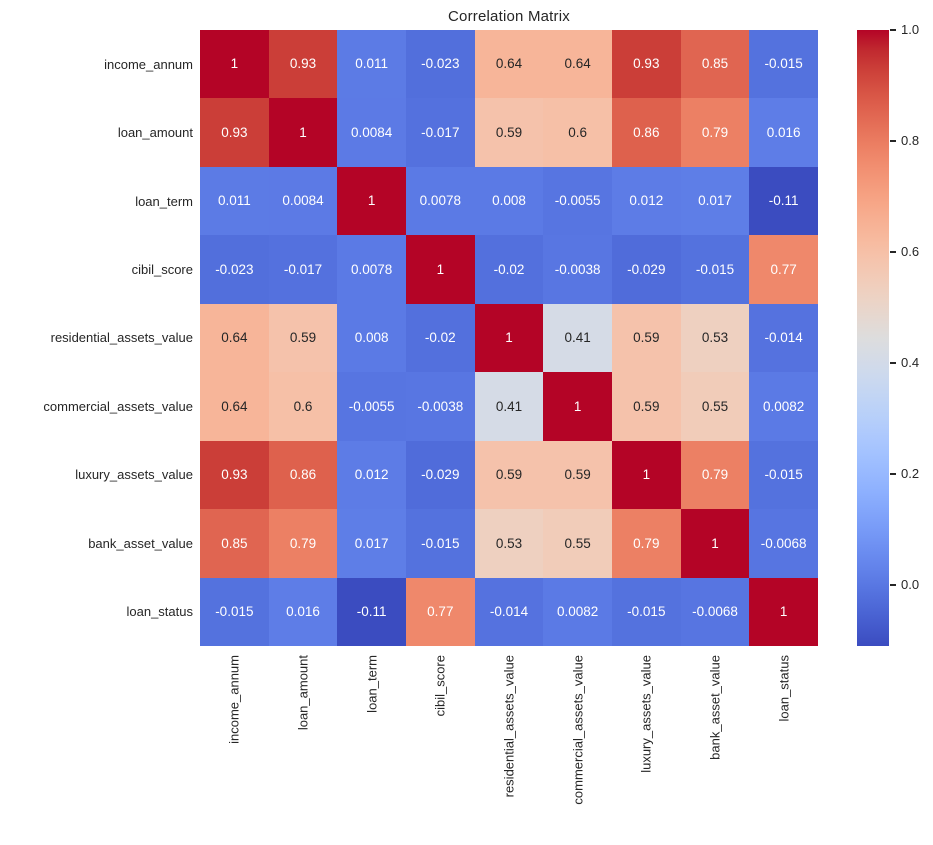 This screenshot has width=933, height=845. What do you see at coordinates (440, 201) in the screenshot?
I see `matrix-cell-loan_term-cibil_score: 0.0078` at bounding box center [440, 201].